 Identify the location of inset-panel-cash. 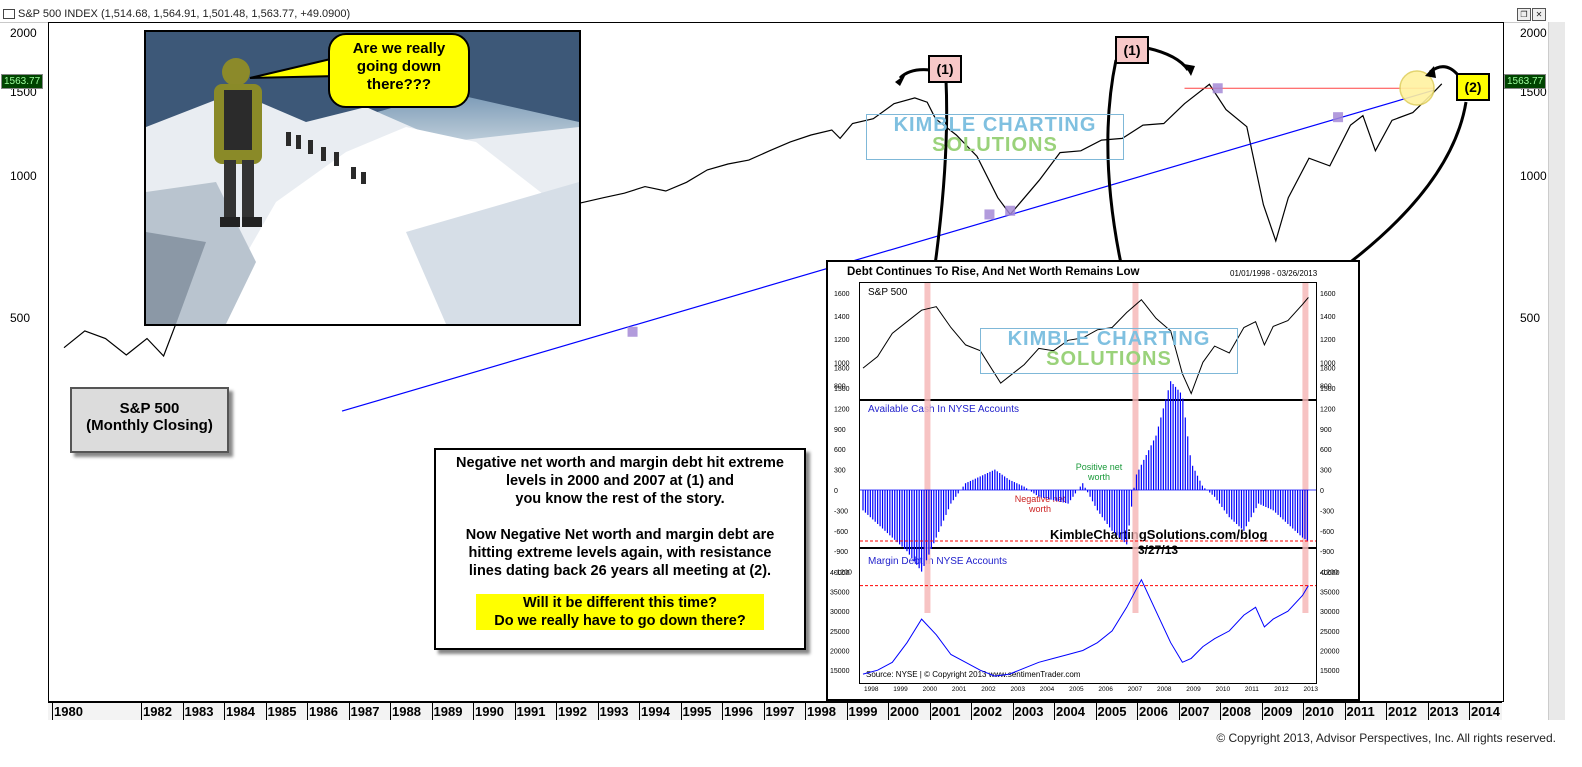
(1088, 474).